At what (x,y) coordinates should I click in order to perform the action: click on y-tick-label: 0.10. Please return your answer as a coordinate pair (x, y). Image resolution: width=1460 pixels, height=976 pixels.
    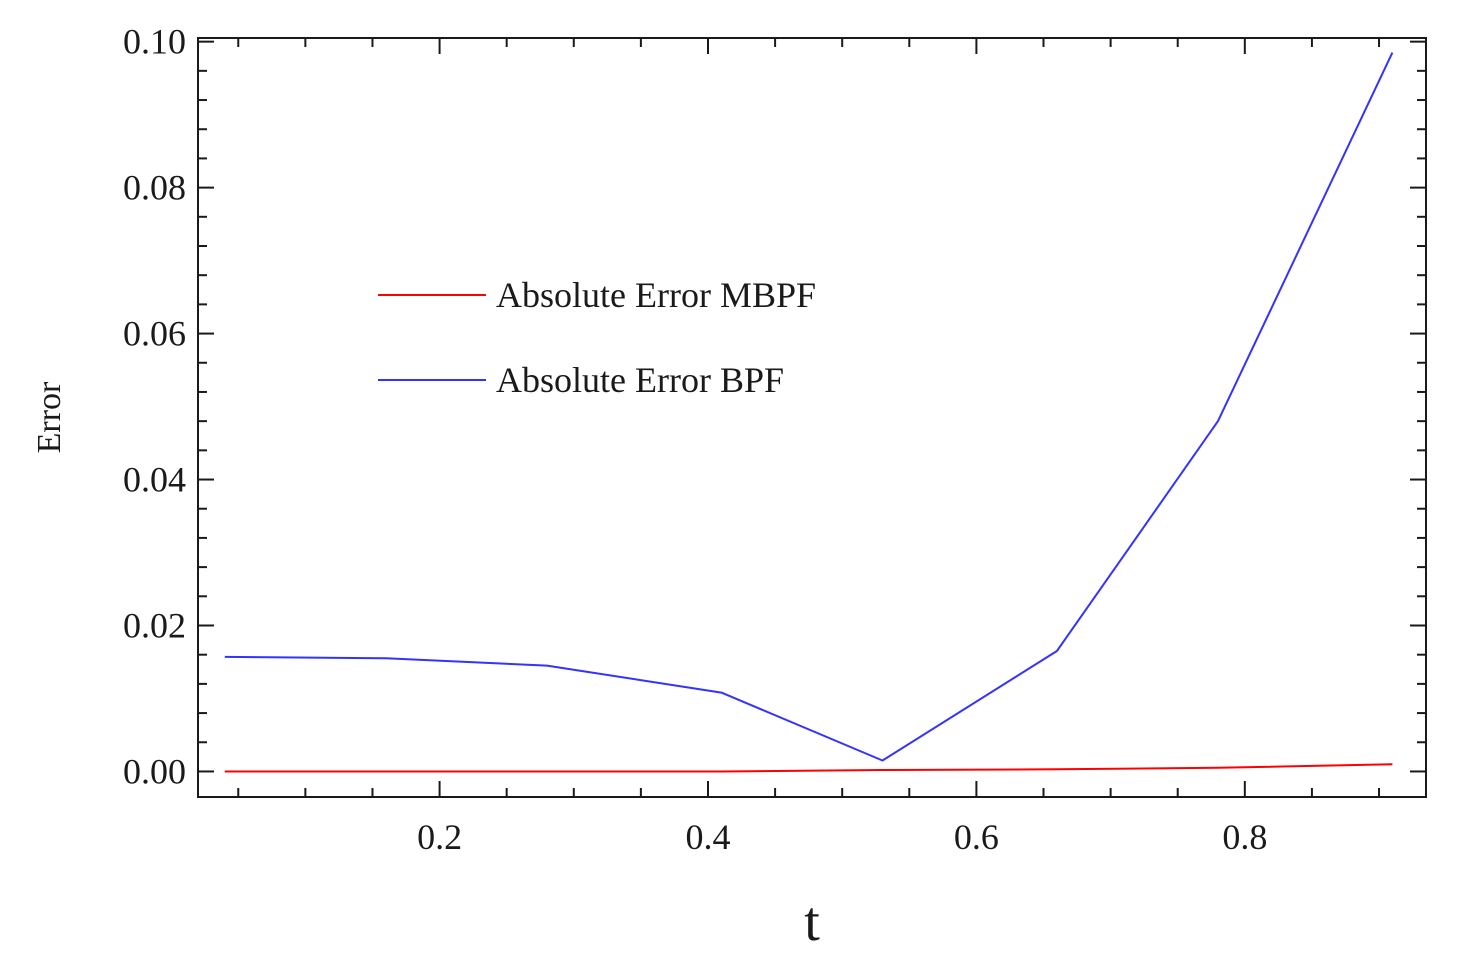
    Looking at the image, I should click on (154, 42).